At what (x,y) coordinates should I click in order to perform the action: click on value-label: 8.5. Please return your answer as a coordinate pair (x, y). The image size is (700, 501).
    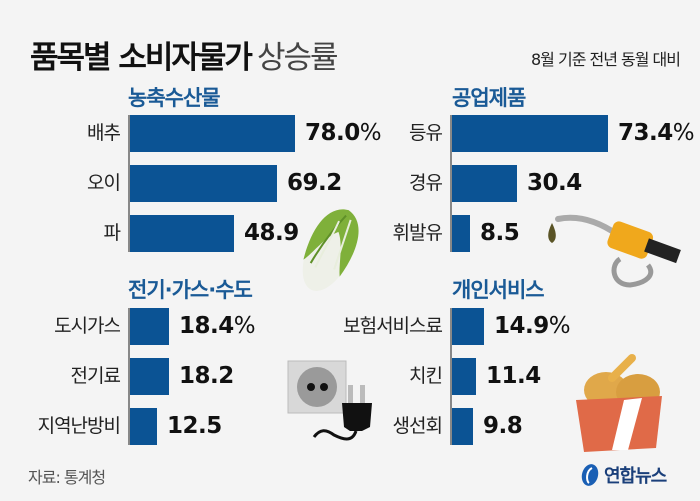
    Looking at the image, I should click on (500, 233).